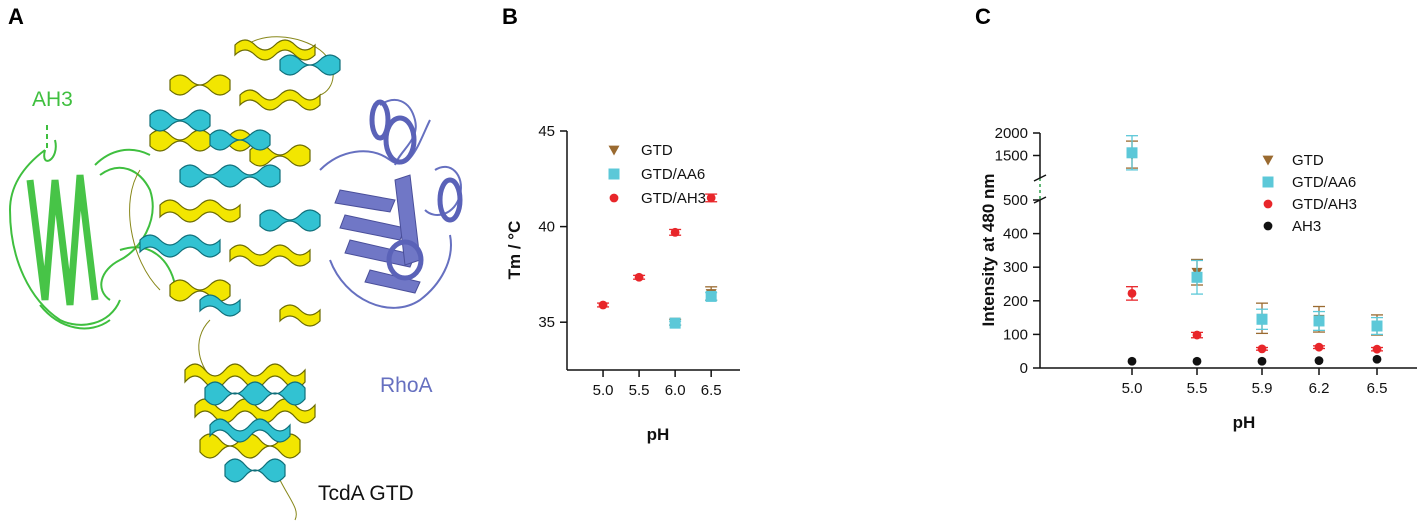  What do you see at coordinates (1132, 361) in the screenshot?
I see `panel-c-ah3-5-0-point` at bounding box center [1132, 361].